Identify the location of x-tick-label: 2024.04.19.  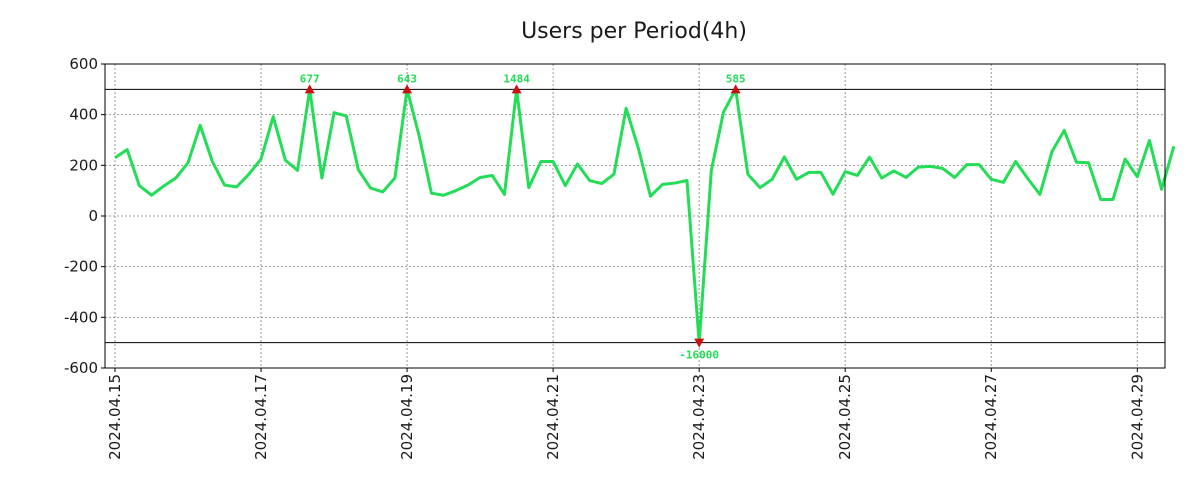
(407, 417).